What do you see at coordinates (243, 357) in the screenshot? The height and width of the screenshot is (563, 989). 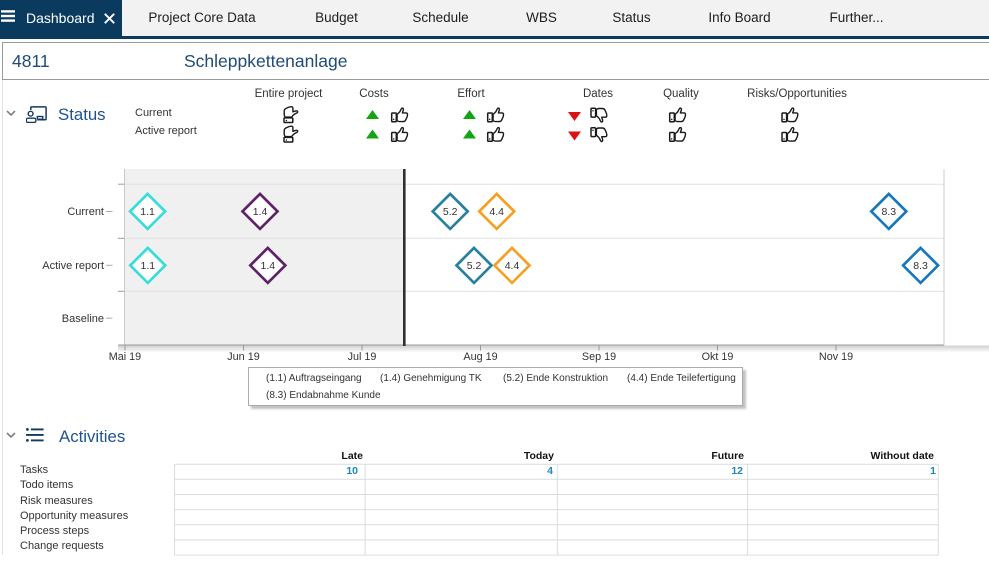 I see `svg-text: Jun 19` at bounding box center [243, 357].